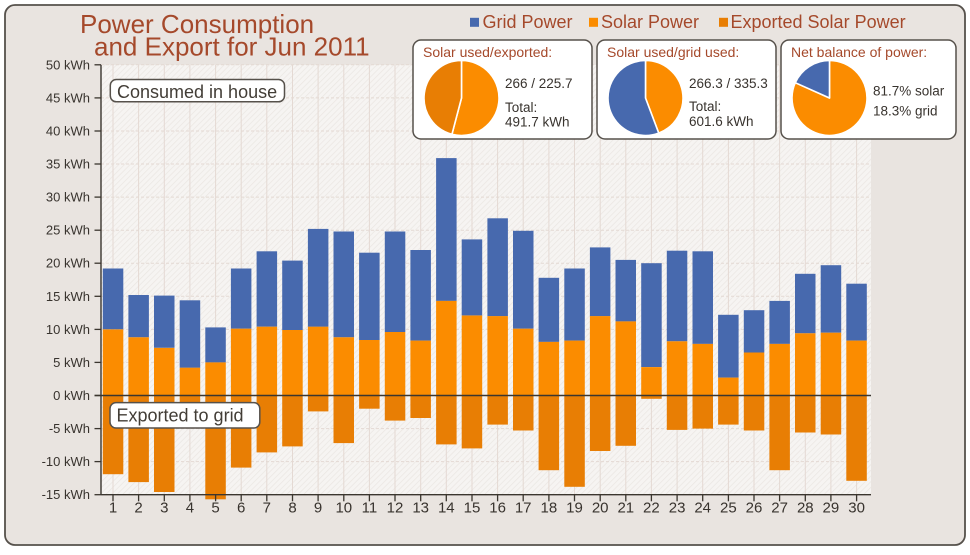  I want to click on svg-text: 8, so click(292, 508).